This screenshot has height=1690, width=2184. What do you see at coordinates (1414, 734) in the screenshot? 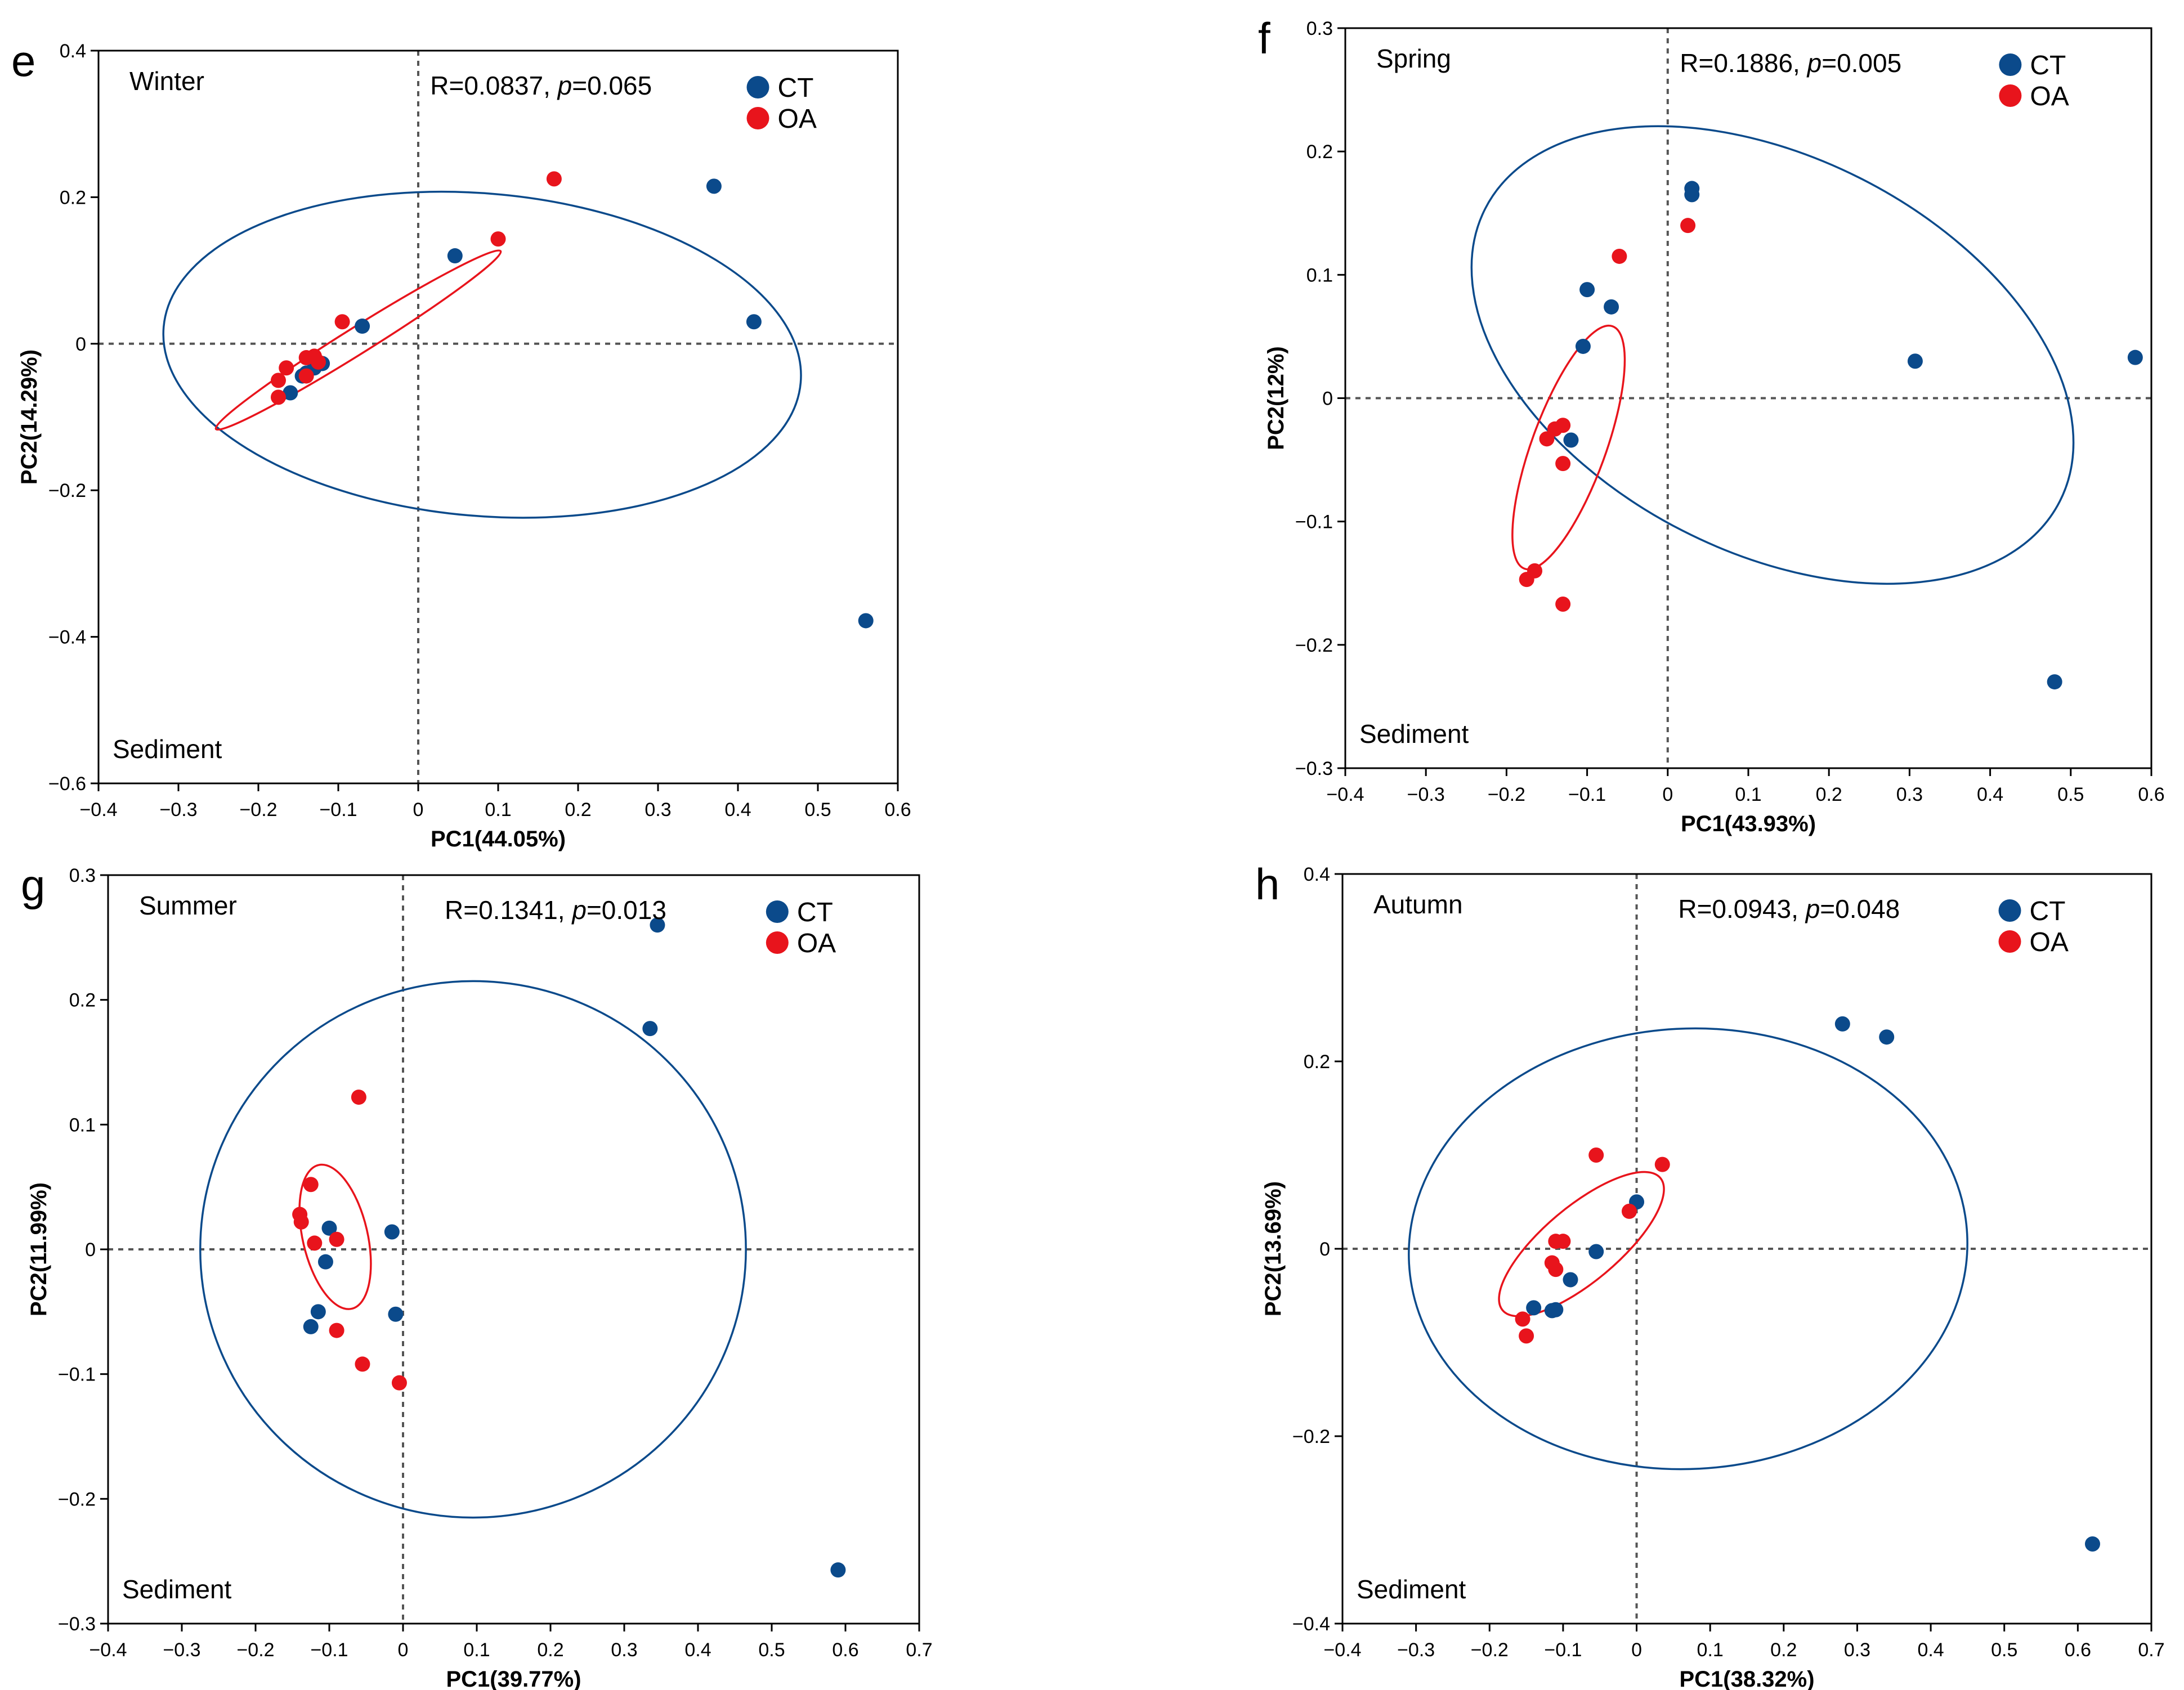
I see `sample-type-label: Sediment` at bounding box center [1414, 734].